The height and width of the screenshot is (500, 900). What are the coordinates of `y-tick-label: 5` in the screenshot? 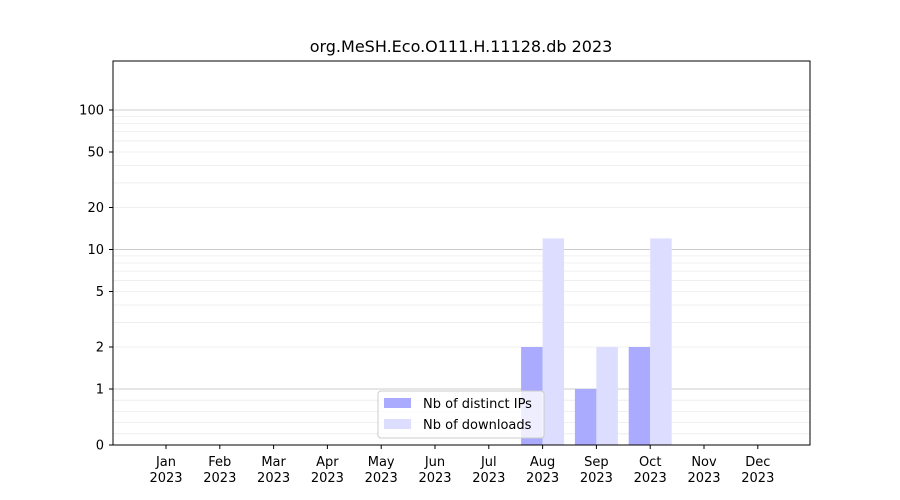 It's located at (100, 292).